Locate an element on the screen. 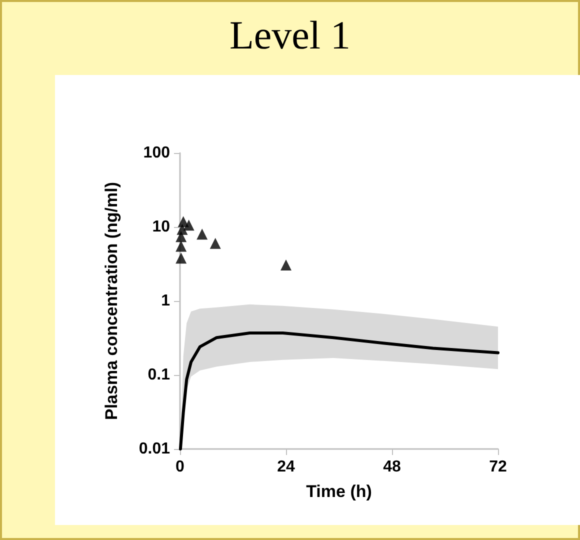 Image resolution: width=580 pixels, height=540 pixels. chart-title: Level 1 is located at coordinates (290, 35).